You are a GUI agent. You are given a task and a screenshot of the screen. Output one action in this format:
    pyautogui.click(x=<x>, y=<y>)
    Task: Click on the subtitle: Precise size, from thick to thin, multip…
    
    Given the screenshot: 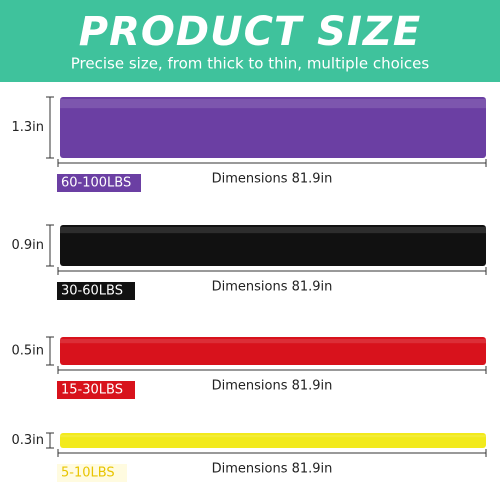 What is the action you would take?
    pyautogui.click(x=250, y=64)
    